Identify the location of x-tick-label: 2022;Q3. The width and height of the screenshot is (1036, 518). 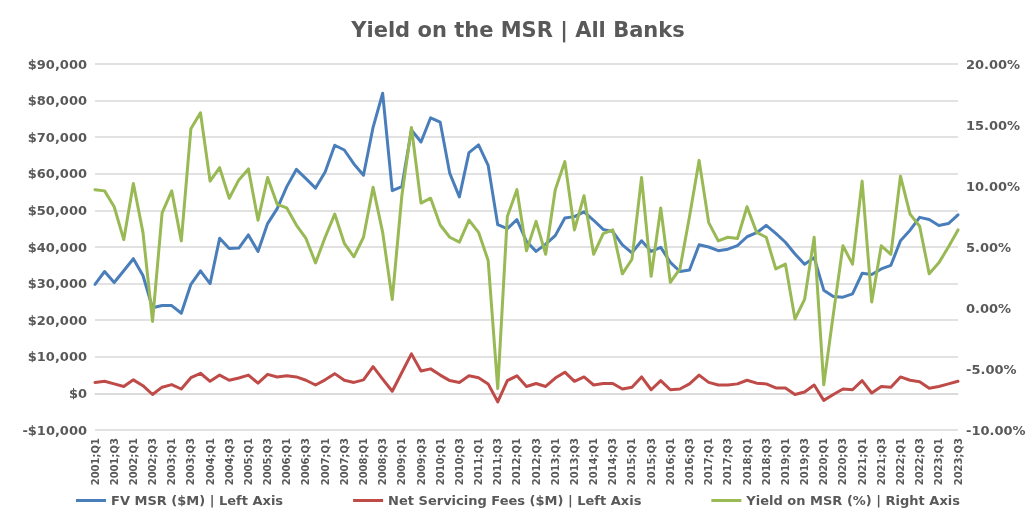
(920, 461).